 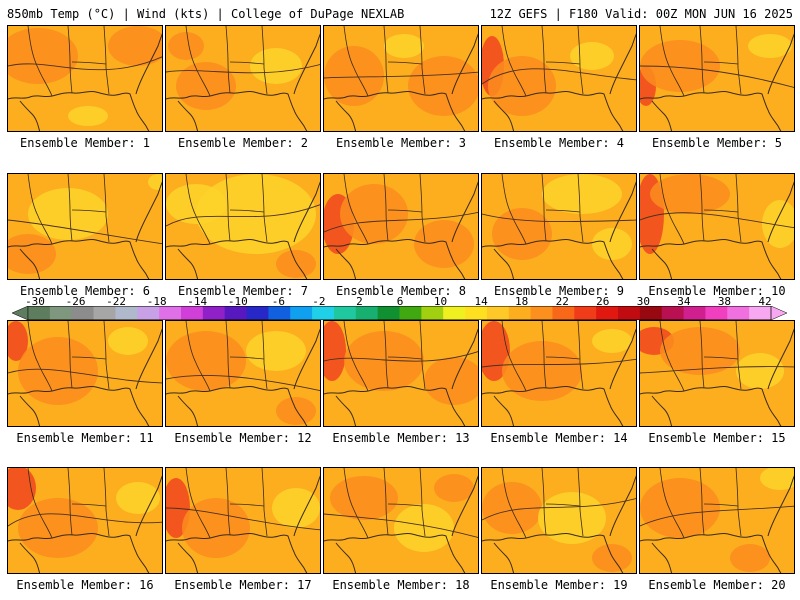 What do you see at coordinates (643, 301) in the screenshot?
I see `colorbar-tick-label: 30` at bounding box center [643, 301].